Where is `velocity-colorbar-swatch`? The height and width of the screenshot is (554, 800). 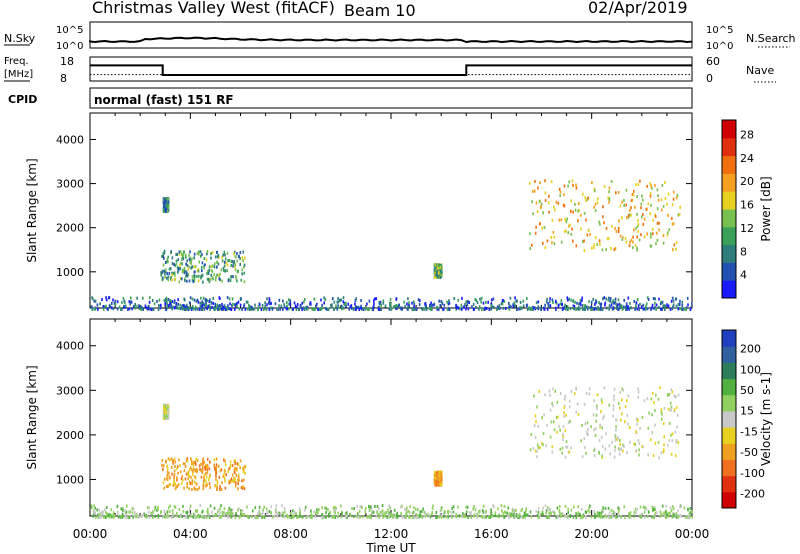
velocity-colorbar-swatch is located at coordinates (729, 435).